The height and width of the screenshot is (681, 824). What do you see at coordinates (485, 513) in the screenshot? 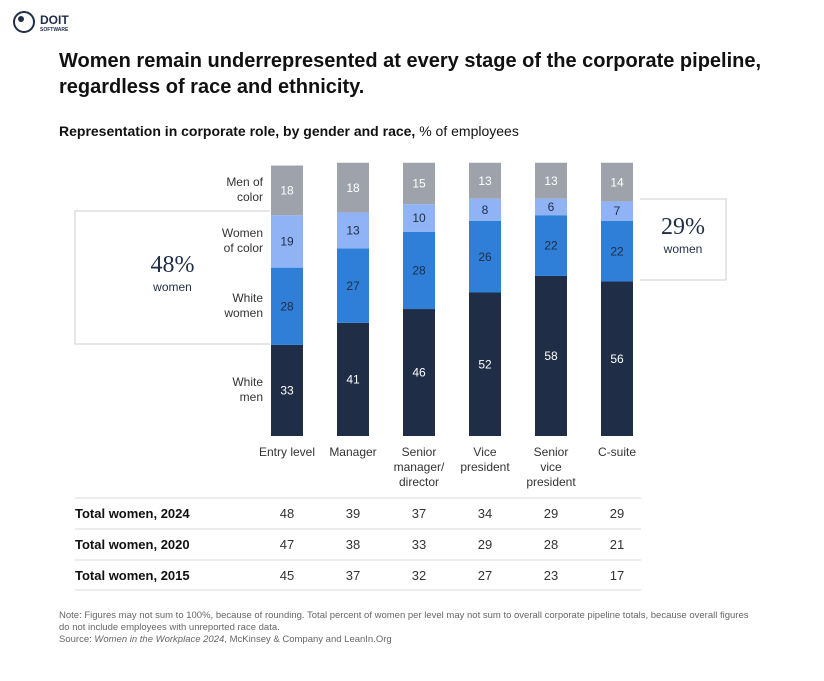
I see `table-cell: 34` at bounding box center [485, 513].